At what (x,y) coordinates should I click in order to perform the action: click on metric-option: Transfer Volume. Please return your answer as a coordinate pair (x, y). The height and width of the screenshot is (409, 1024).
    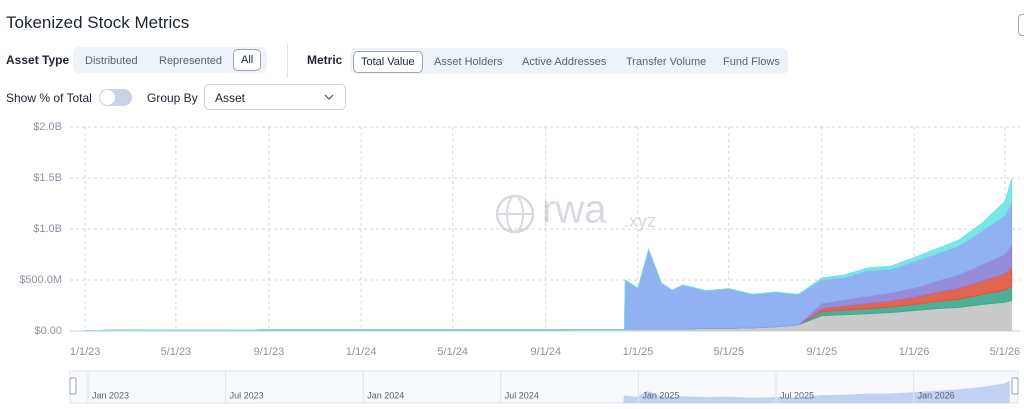
    Looking at the image, I should click on (666, 62).